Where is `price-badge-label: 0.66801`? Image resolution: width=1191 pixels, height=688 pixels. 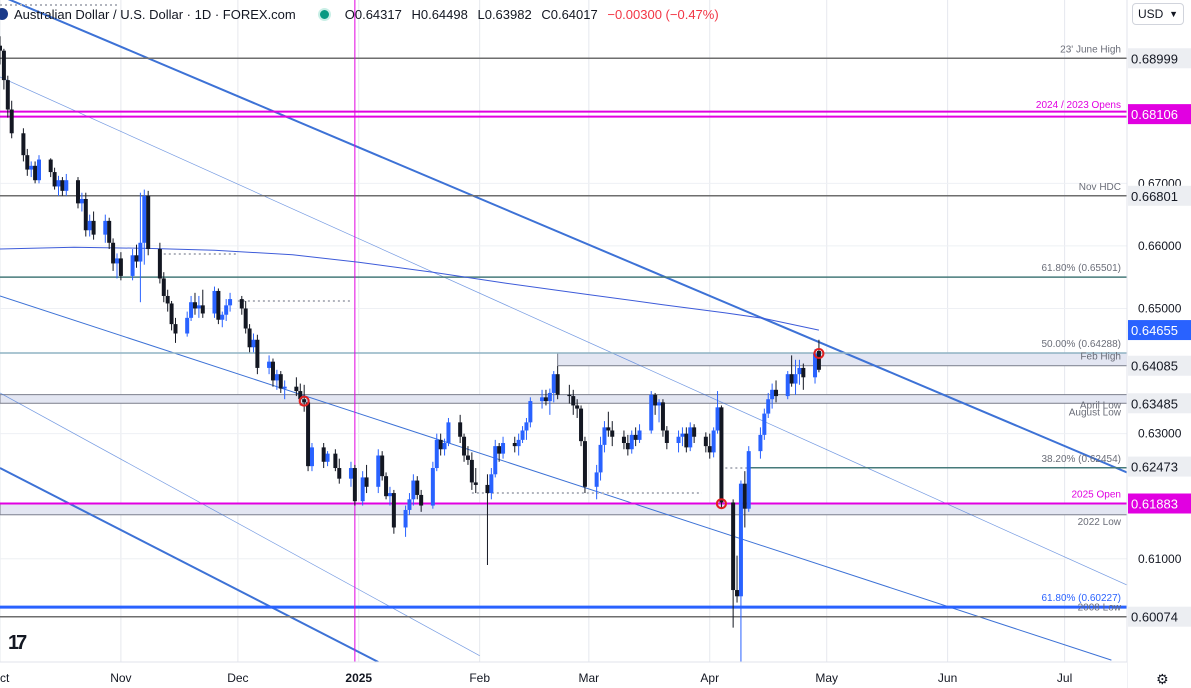 price-badge-label: 0.66801 is located at coordinates (1154, 196).